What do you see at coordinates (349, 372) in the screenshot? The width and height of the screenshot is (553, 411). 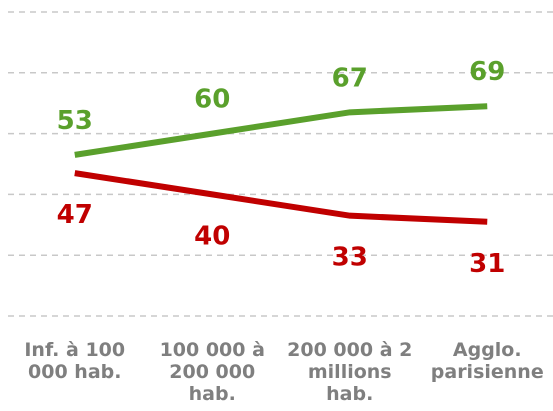 I see `x-tick-label: 200 000 à 2 millions hab.` at bounding box center [349, 372].